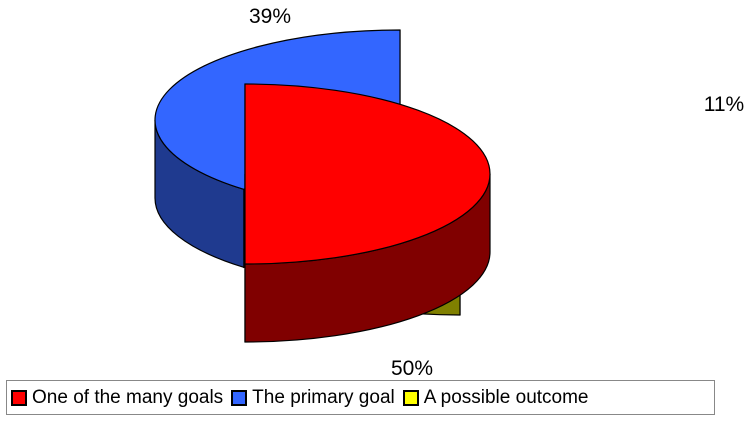 This screenshot has height=421, width=754. I want to click on legend-item-primary-goal: The primary goal, so click(313, 398).